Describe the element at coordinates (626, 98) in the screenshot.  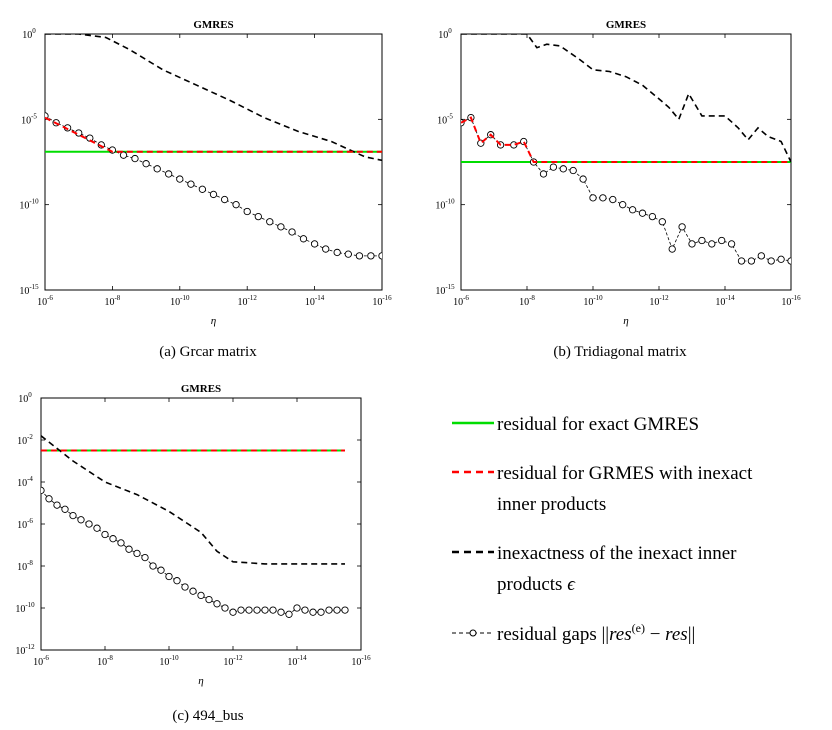
I see `series-line-epsilon-b` at that location.